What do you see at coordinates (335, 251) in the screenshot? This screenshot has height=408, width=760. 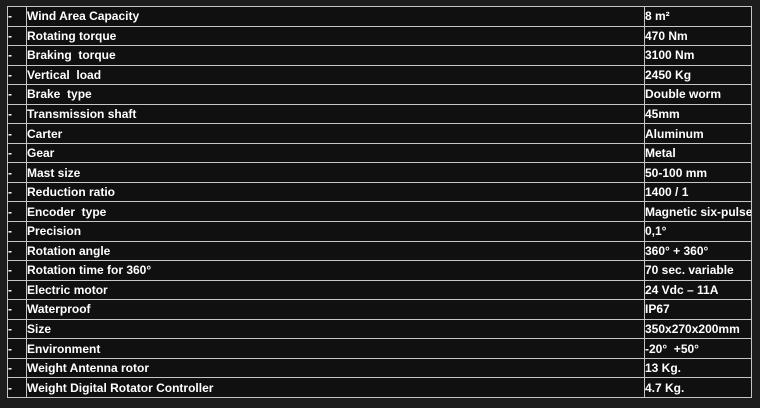 I see `spec-label: Rotation angle` at bounding box center [335, 251].